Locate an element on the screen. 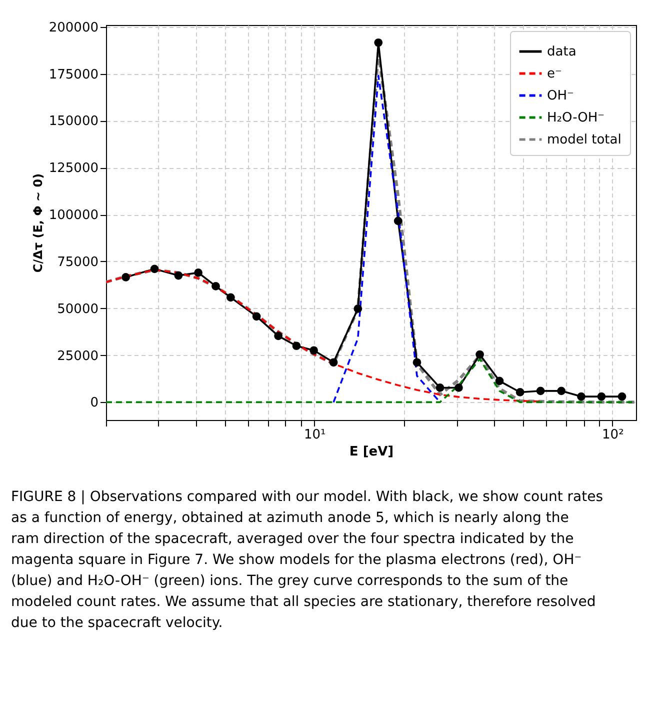 The height and width of the screenshot is (711, 651). y-tick-label: 25000 is located at coordinates (77, 356).